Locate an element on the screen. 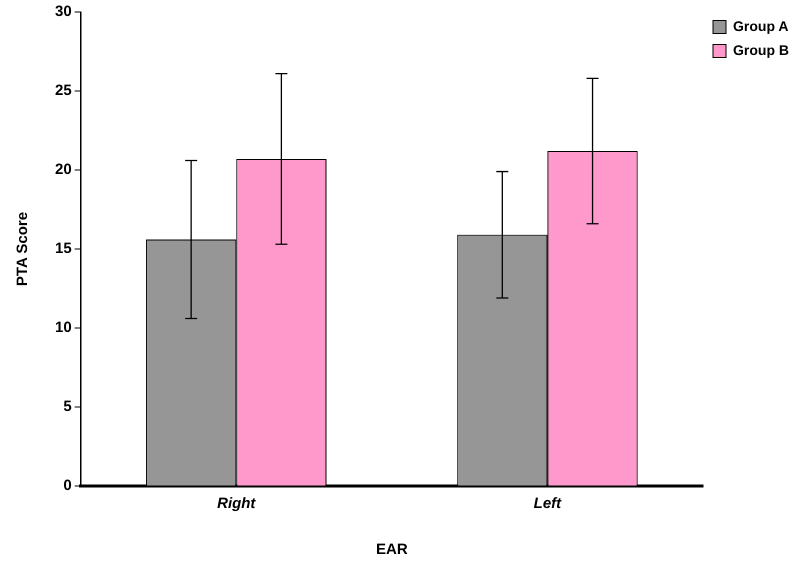 This screenshot has width=804, height=573. y-tick-label: 5 is located at coordinates (67, 407).